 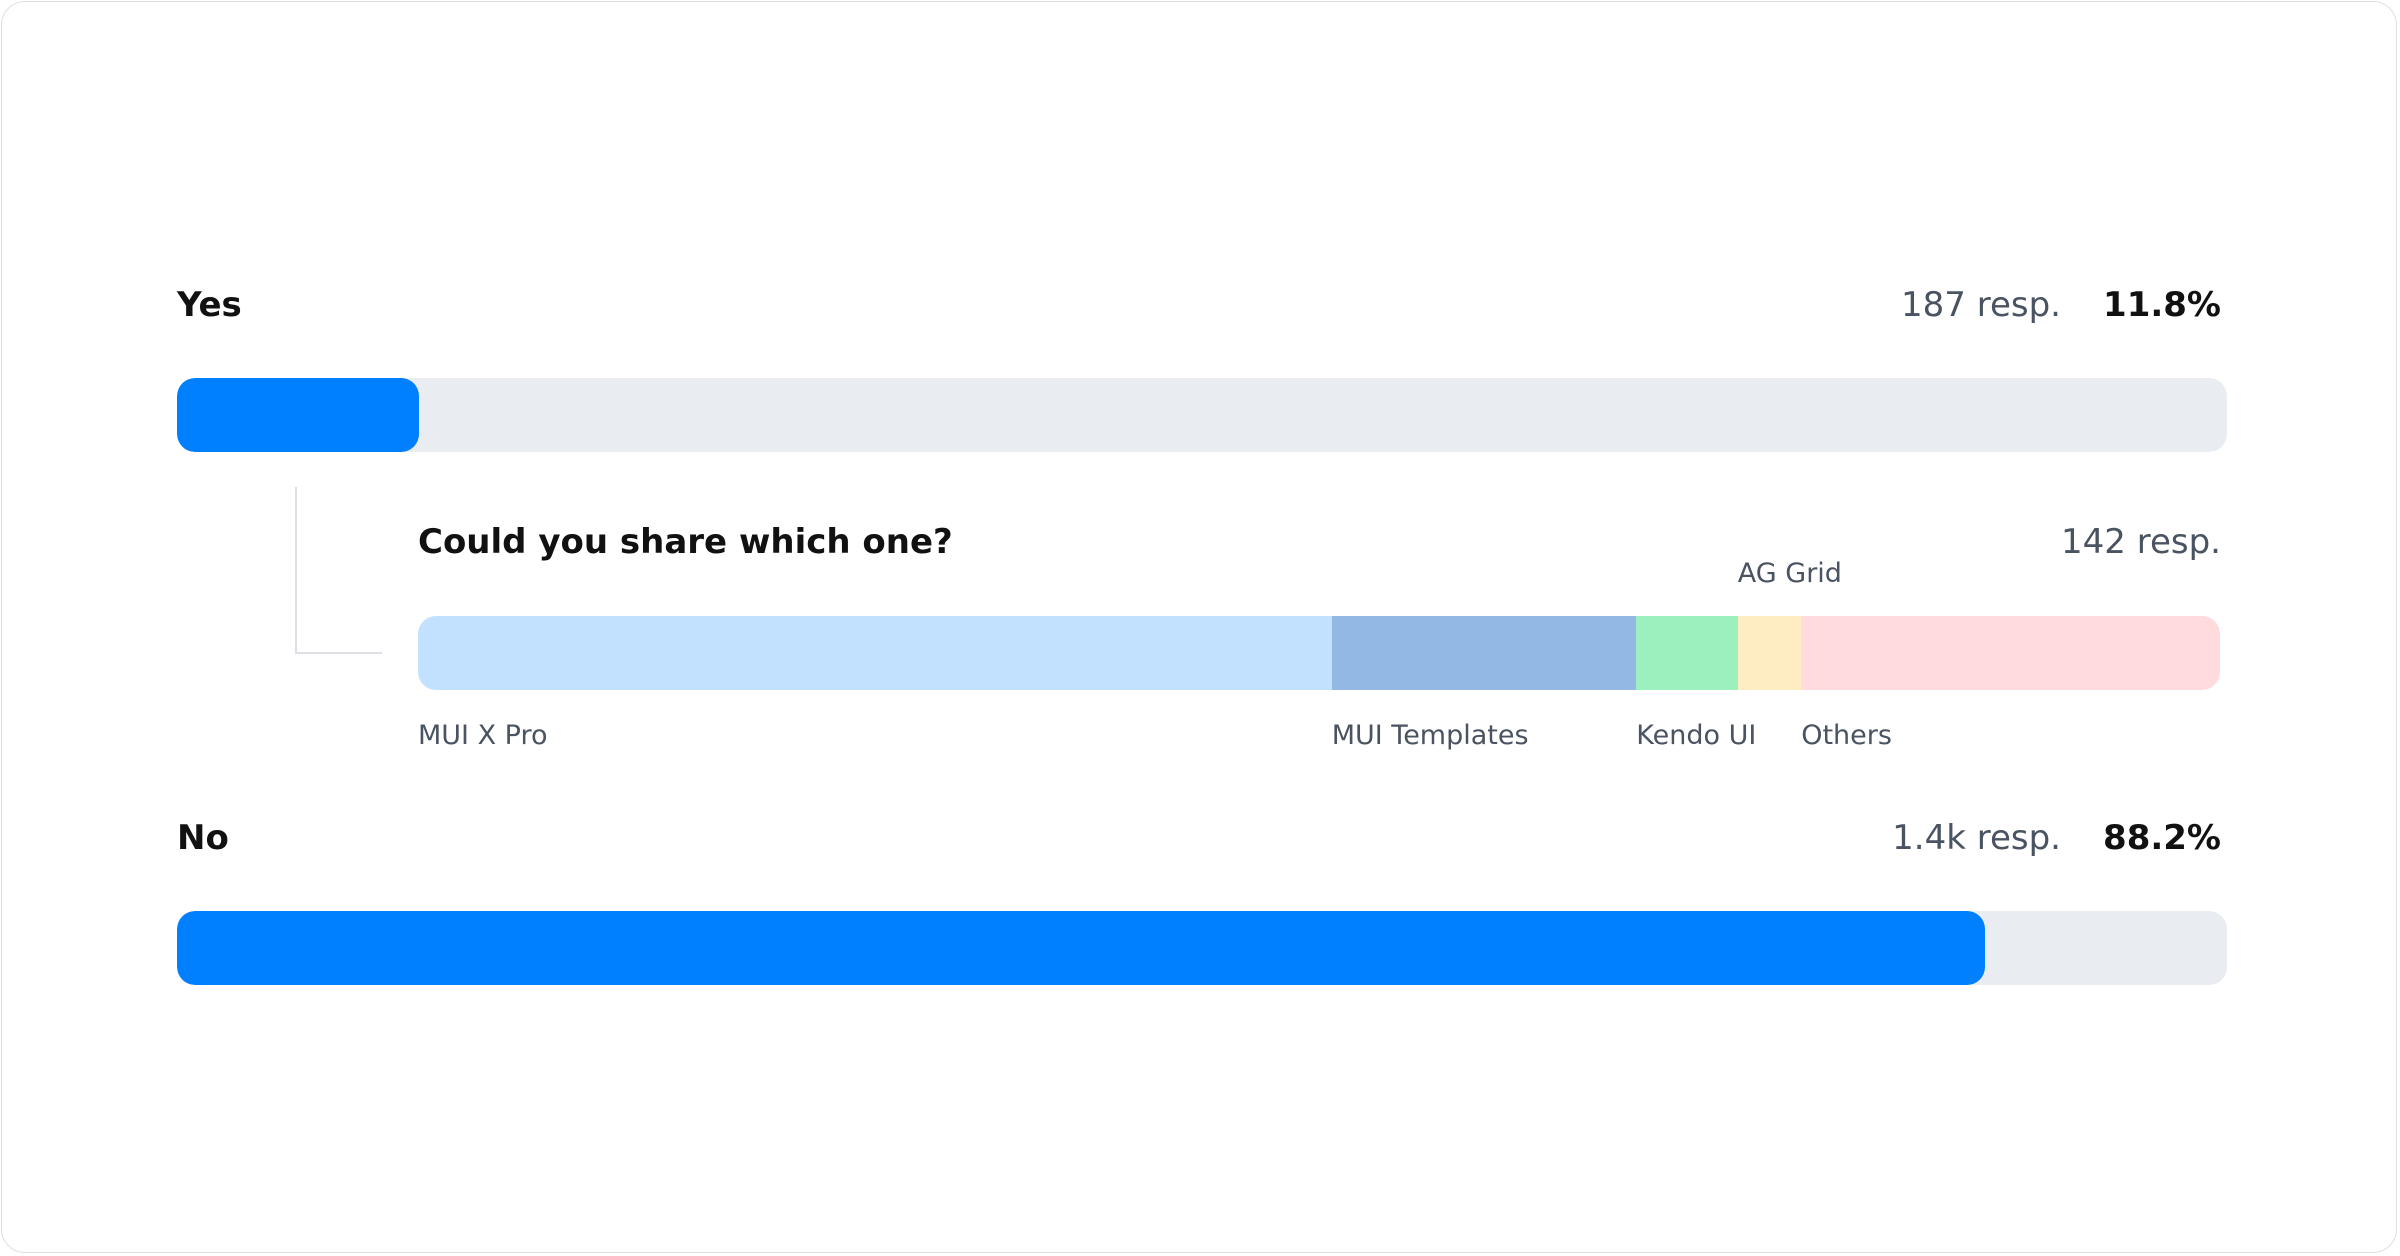 I want to click on option-no-bar, so click(x=1202, y=948).